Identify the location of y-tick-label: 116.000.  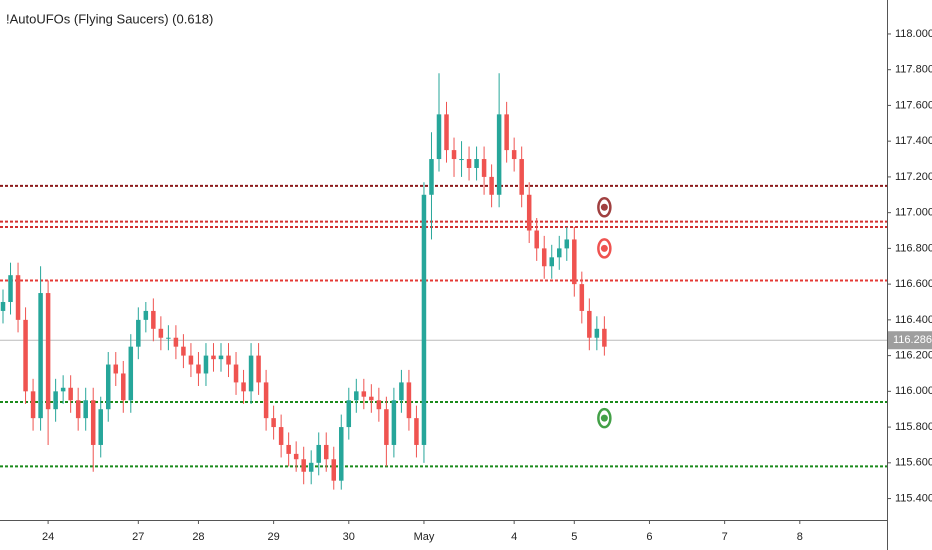
(913, 391).